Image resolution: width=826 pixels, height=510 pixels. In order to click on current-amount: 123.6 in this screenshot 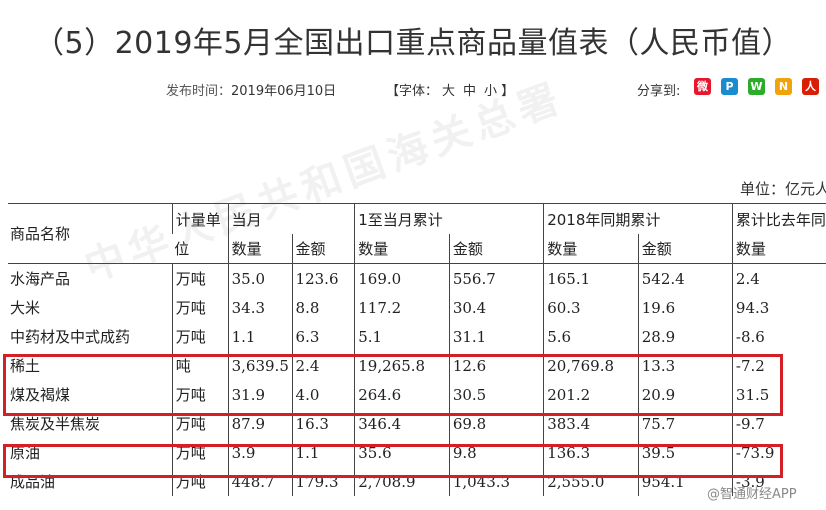, I will do `click(323, 278)`.